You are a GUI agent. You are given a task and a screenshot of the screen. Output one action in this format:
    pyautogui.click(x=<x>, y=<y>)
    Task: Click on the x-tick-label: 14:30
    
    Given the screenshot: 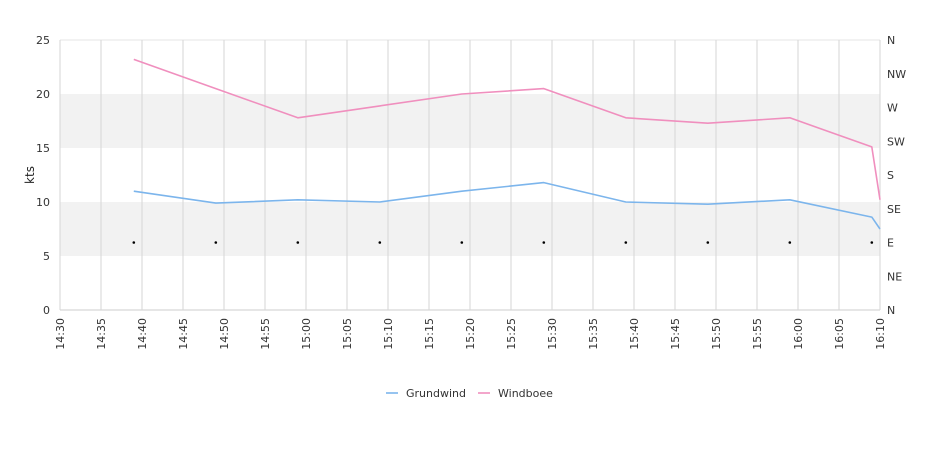 What is the action you would take?
    pyautogui.click(x=60, y=334)
    